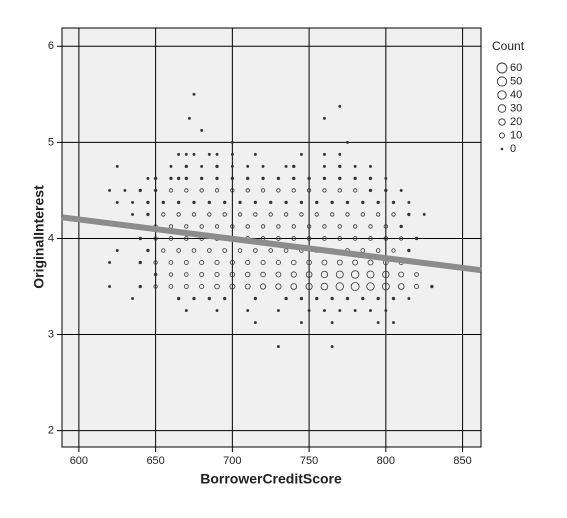 The width and height of the screenshot is (567, 518). What do you see at coordinates (516, 95) in the screenshot?
I see `legend-label: 40` at bounding box center [516, 95].